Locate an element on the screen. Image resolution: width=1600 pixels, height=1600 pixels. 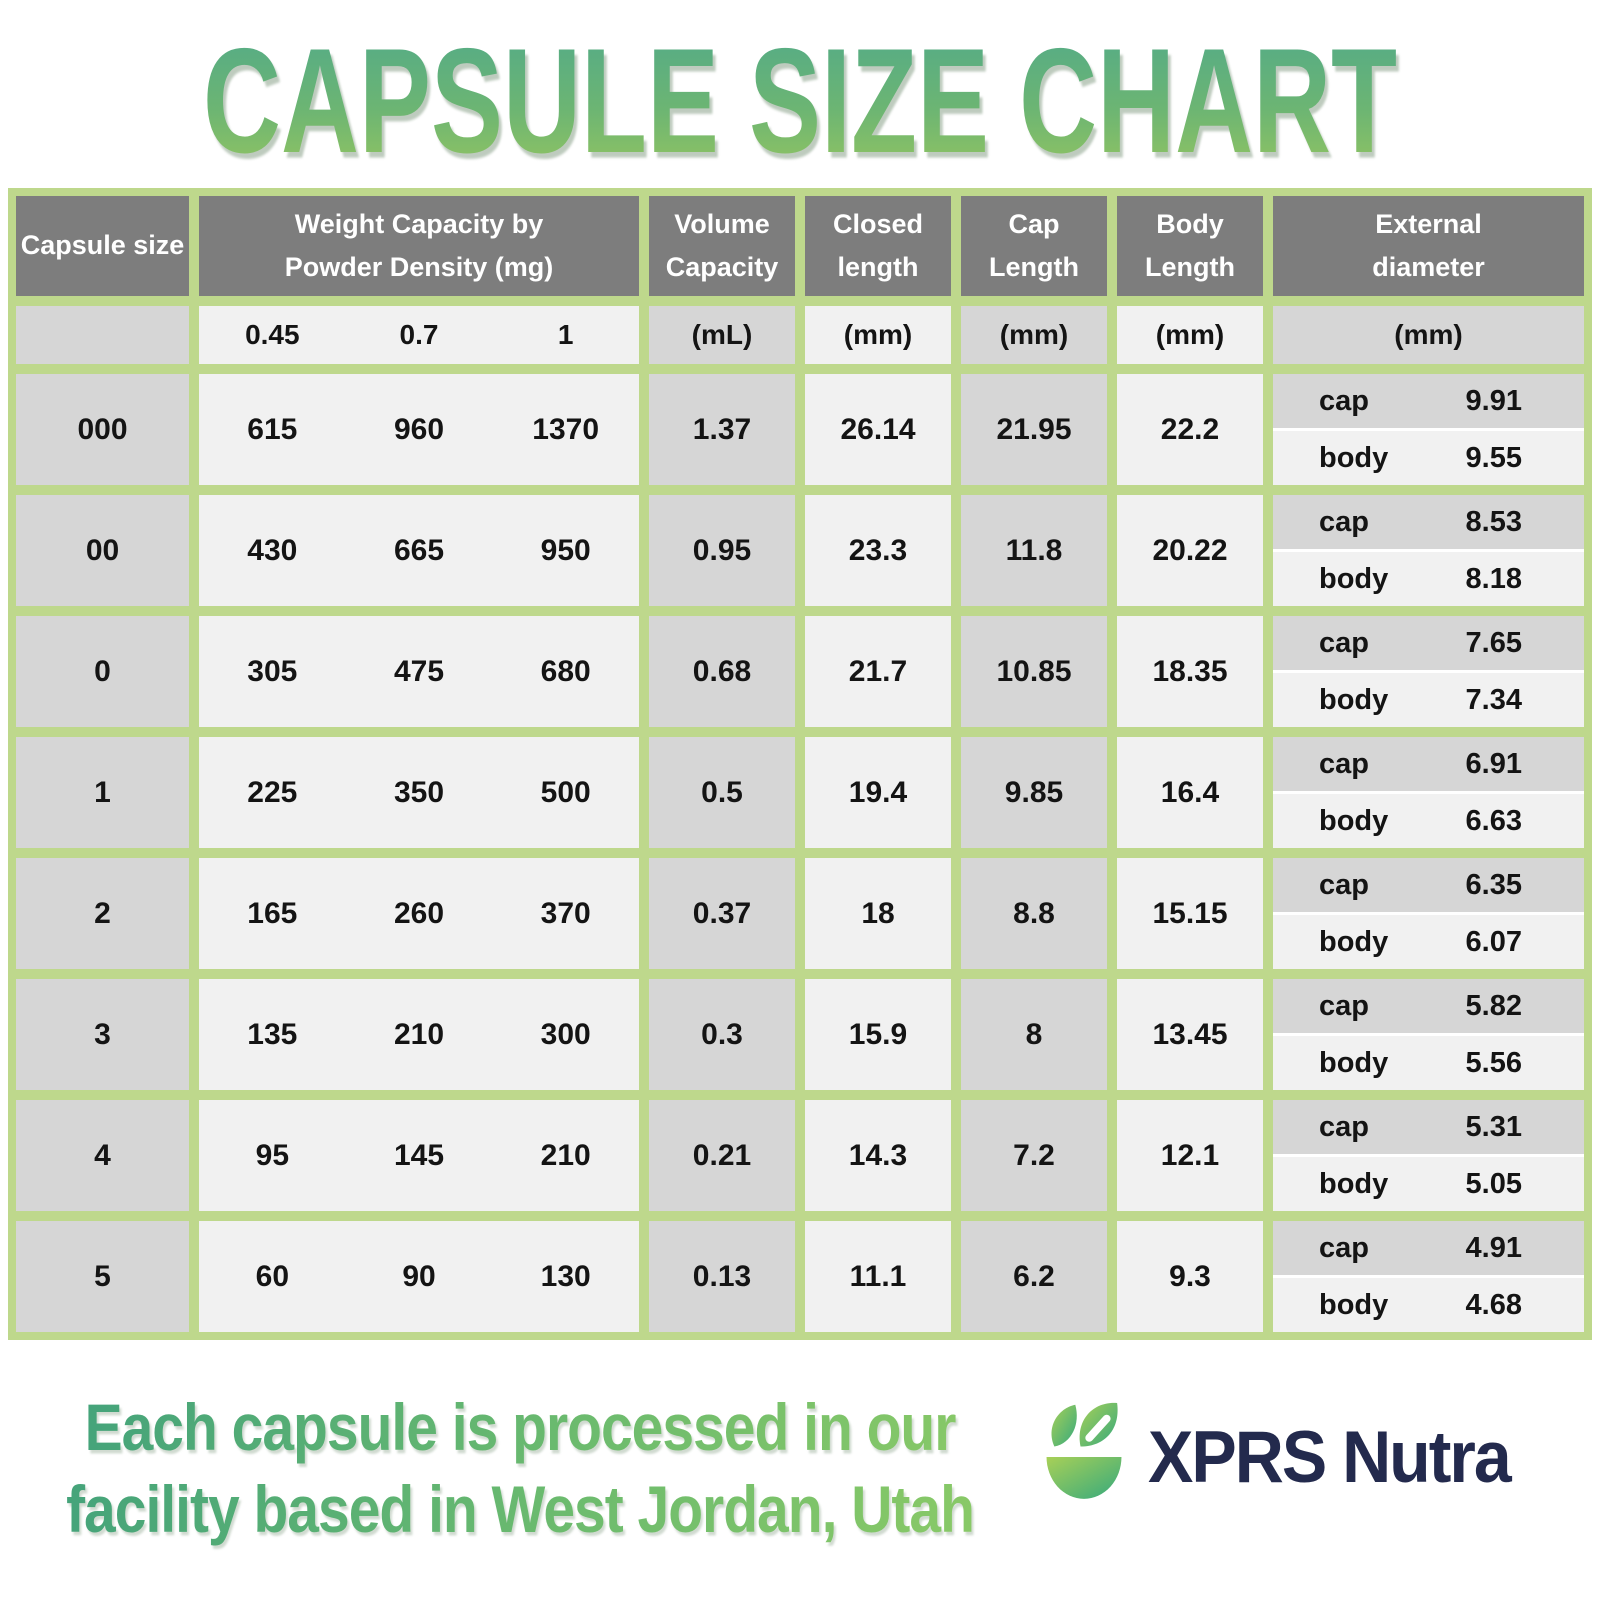
unit-cap: (mm) is located at coordinates (1034, 335).